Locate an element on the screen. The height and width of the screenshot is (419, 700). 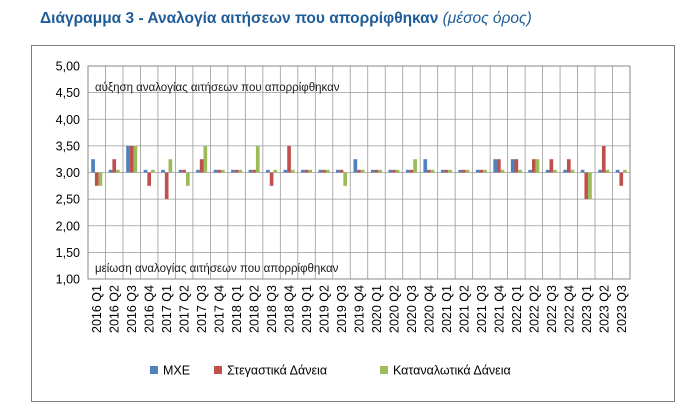
x-tick-label: 2017 Q4 is located at coordinates (220, 309).